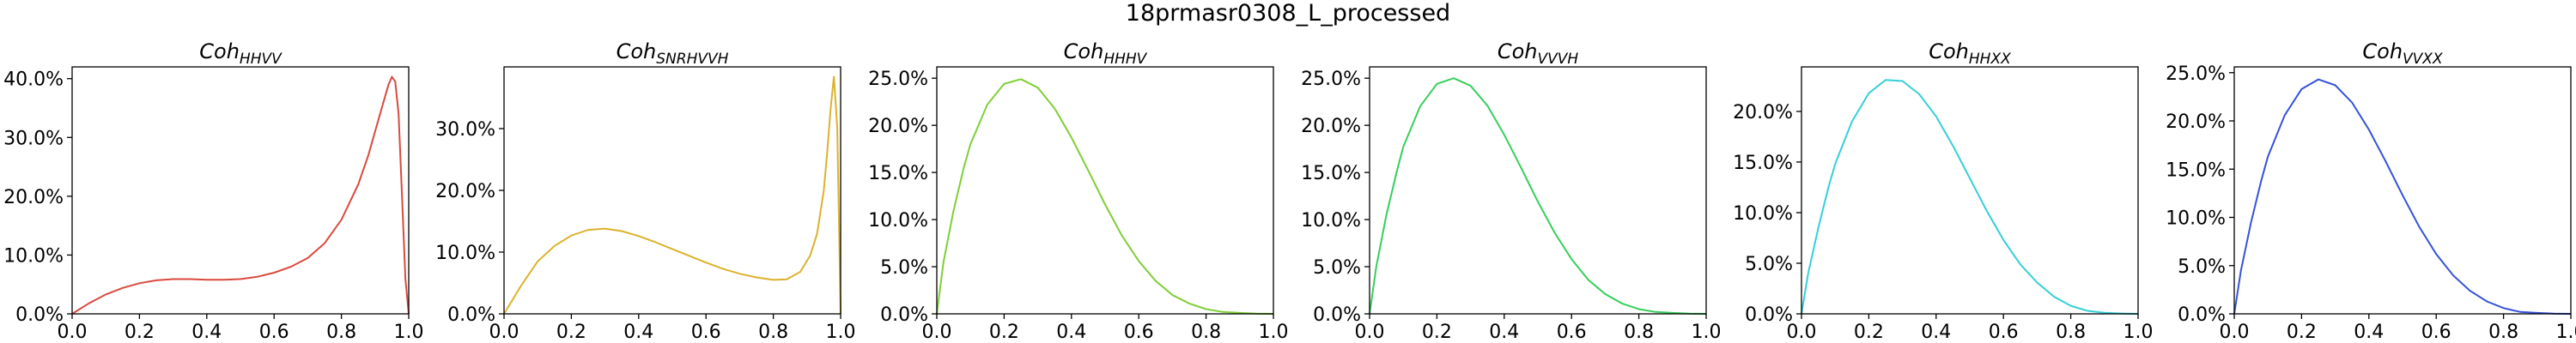 The height and width of the screenshot is (343, 2576). I want to click on subplot-title: CohHHHV, so click(1106, 54).